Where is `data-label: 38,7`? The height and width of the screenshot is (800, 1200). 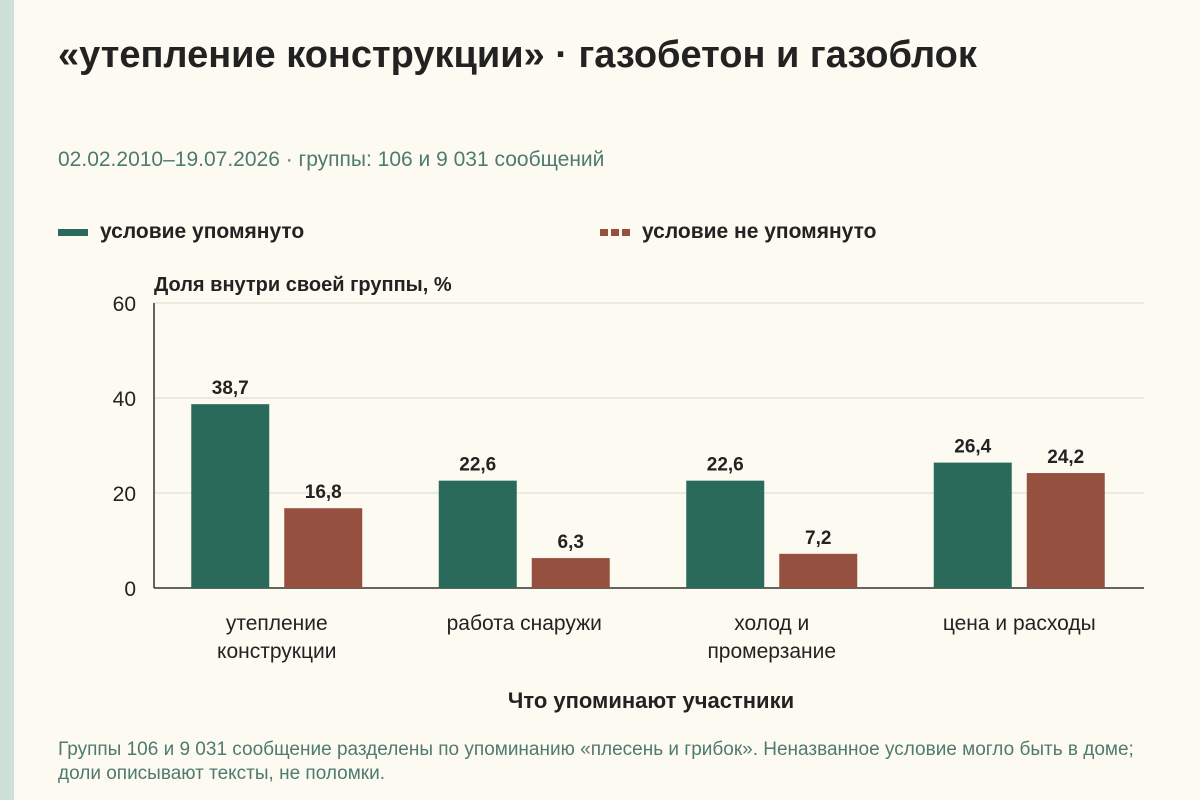 data-label: 38,7 is located at coordinates (230, 388).